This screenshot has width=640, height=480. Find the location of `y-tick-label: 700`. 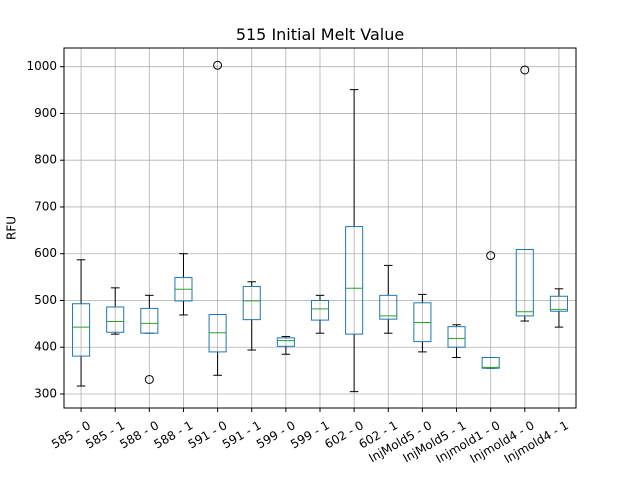

y-tick-label: 700 is located at coordinates (45, 206).